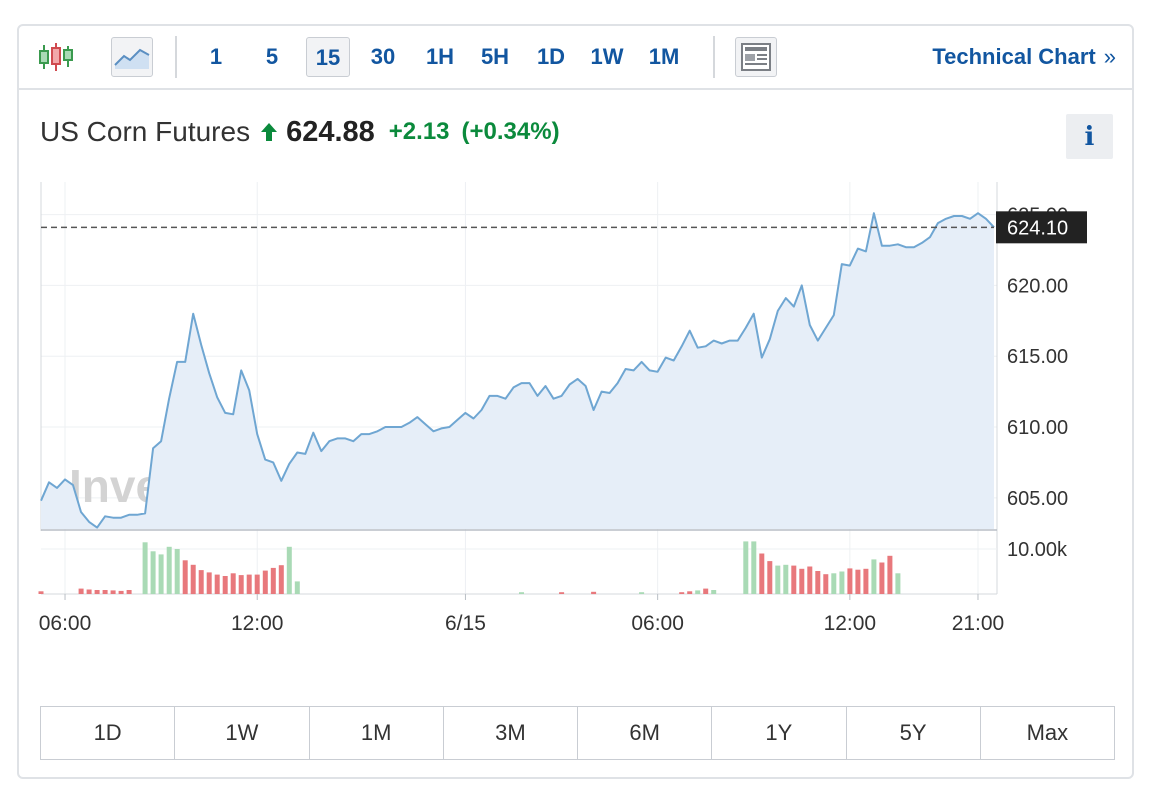 The height and width of the screenshot is (798, 1156). Describe the element at coordinates (645, 733) in the screenshot. I see `range-6m: 6M` at that location.